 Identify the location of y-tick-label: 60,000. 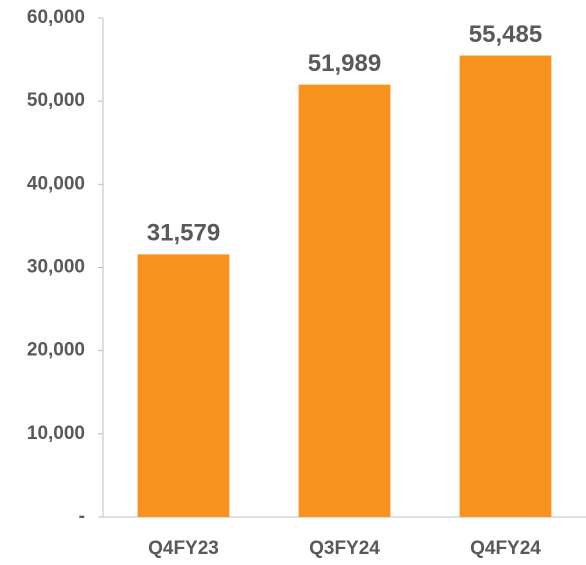
(56, 17).